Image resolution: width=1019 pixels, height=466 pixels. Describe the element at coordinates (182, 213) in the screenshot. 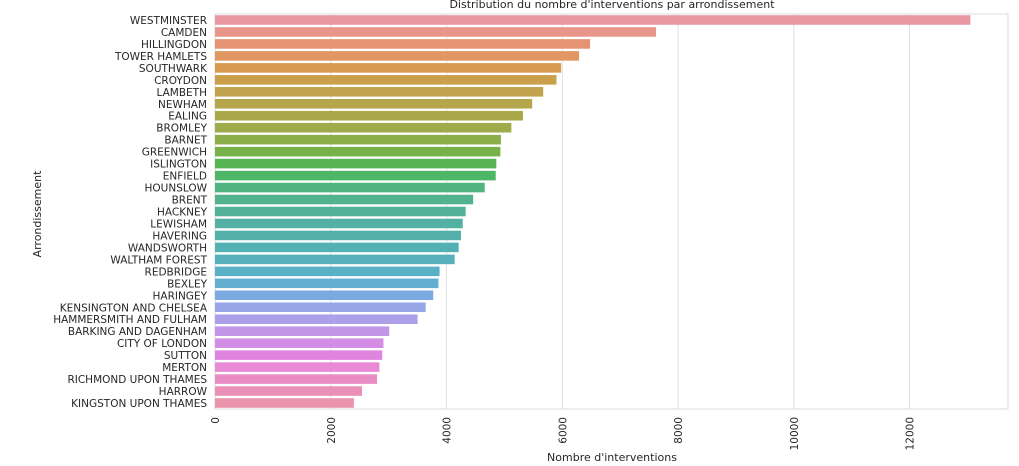

I see `y-tick-label: HACKNEY` at that location.